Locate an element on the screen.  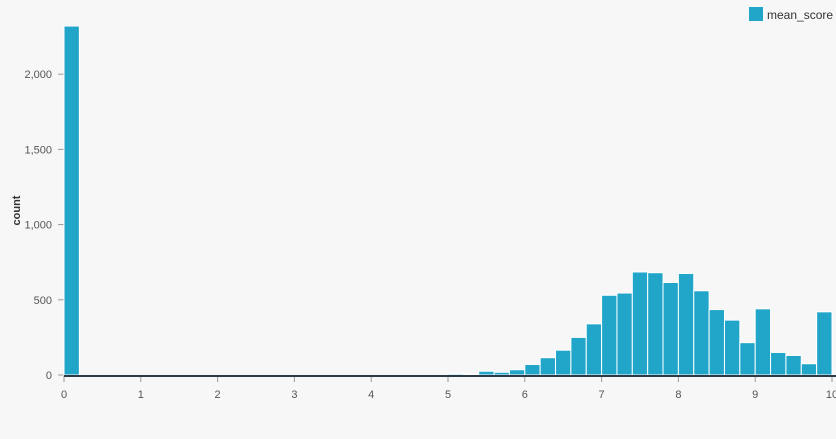
y-axis: 0 500 1,000 1,500 2,000 is located at coordinates (44, 225).